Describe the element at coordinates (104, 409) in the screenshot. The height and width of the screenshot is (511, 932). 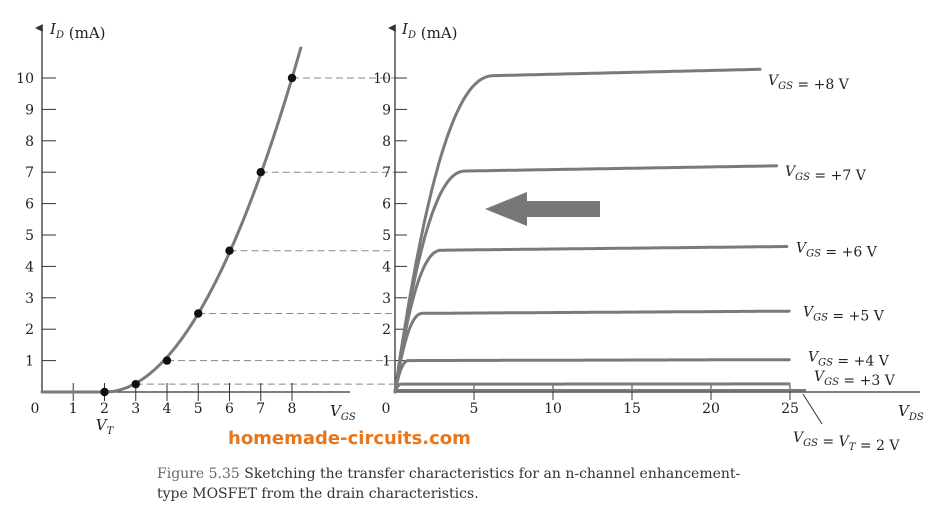
I see `transfer-x-tick-label: 2` at that location.